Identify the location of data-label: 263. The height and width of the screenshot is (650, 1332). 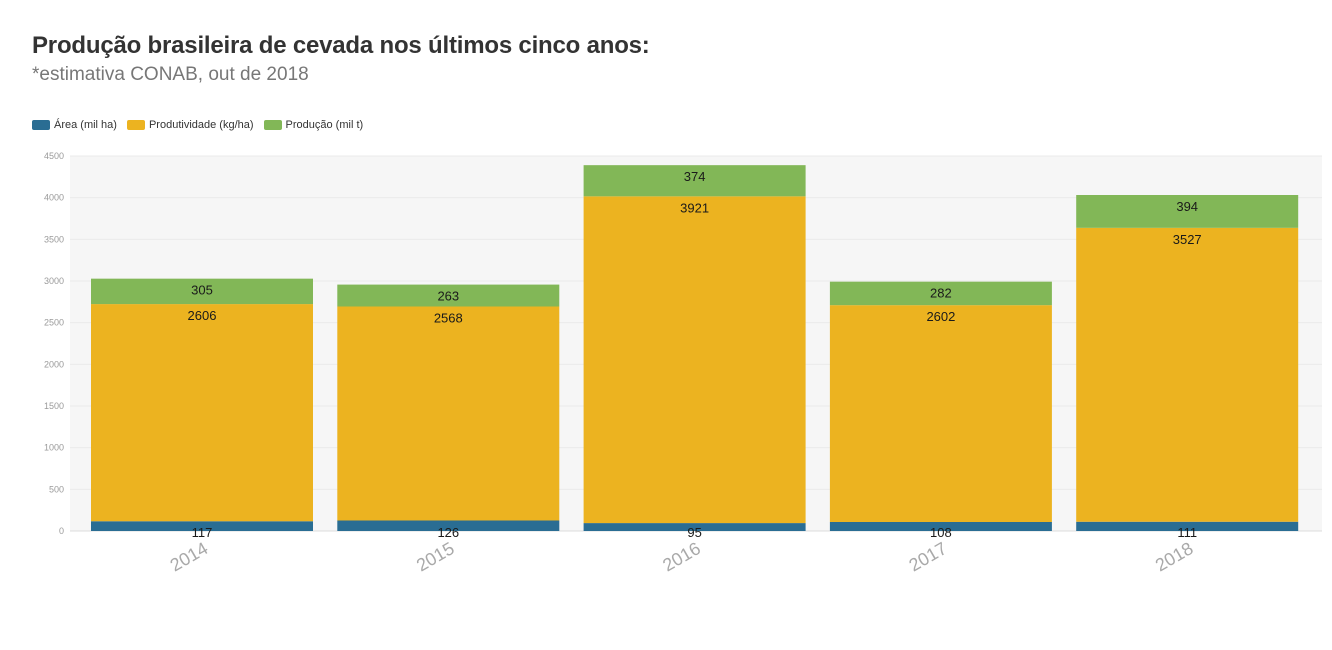
(448, 296).